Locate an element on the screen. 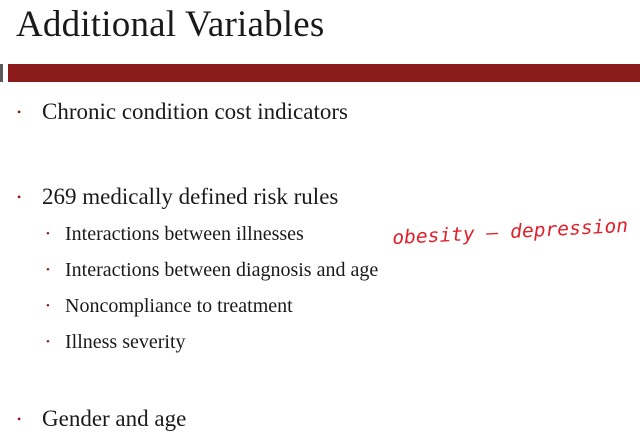  bullet-text: Illness severity is located at coordinates (125, 342).